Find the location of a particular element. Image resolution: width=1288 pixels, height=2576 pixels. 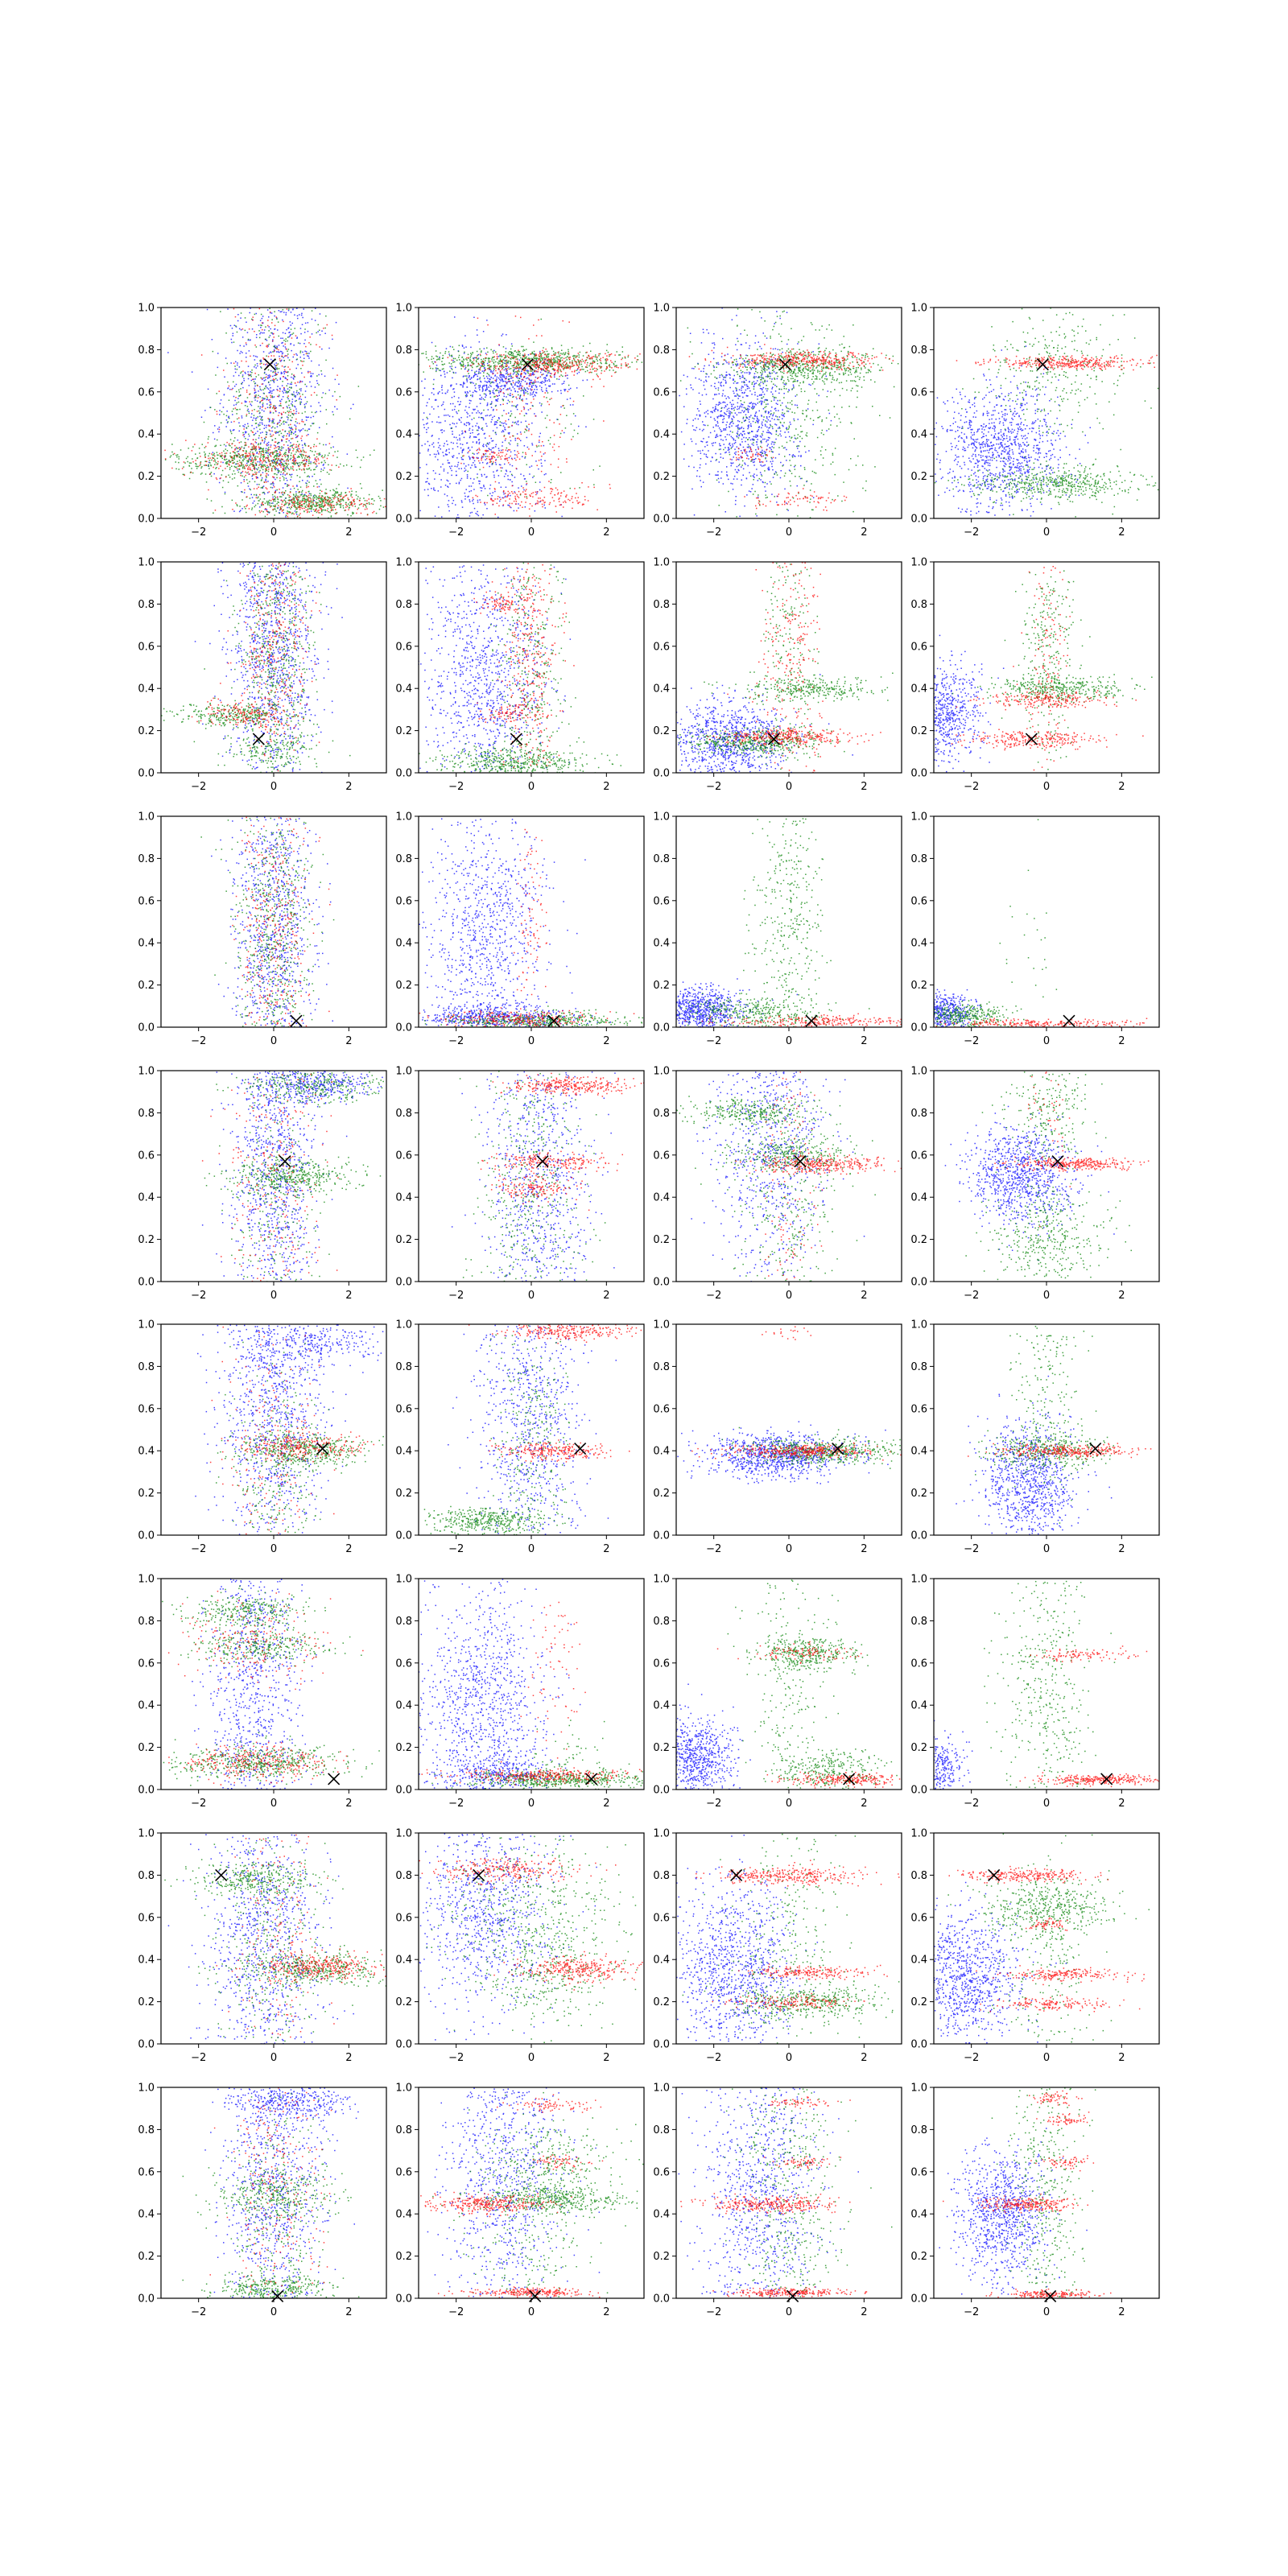

panel-r2-c4: −2 0 2 0.0 0.2 0.4 0.6 0.8 1.0 is located at coordinates (1035, 675).